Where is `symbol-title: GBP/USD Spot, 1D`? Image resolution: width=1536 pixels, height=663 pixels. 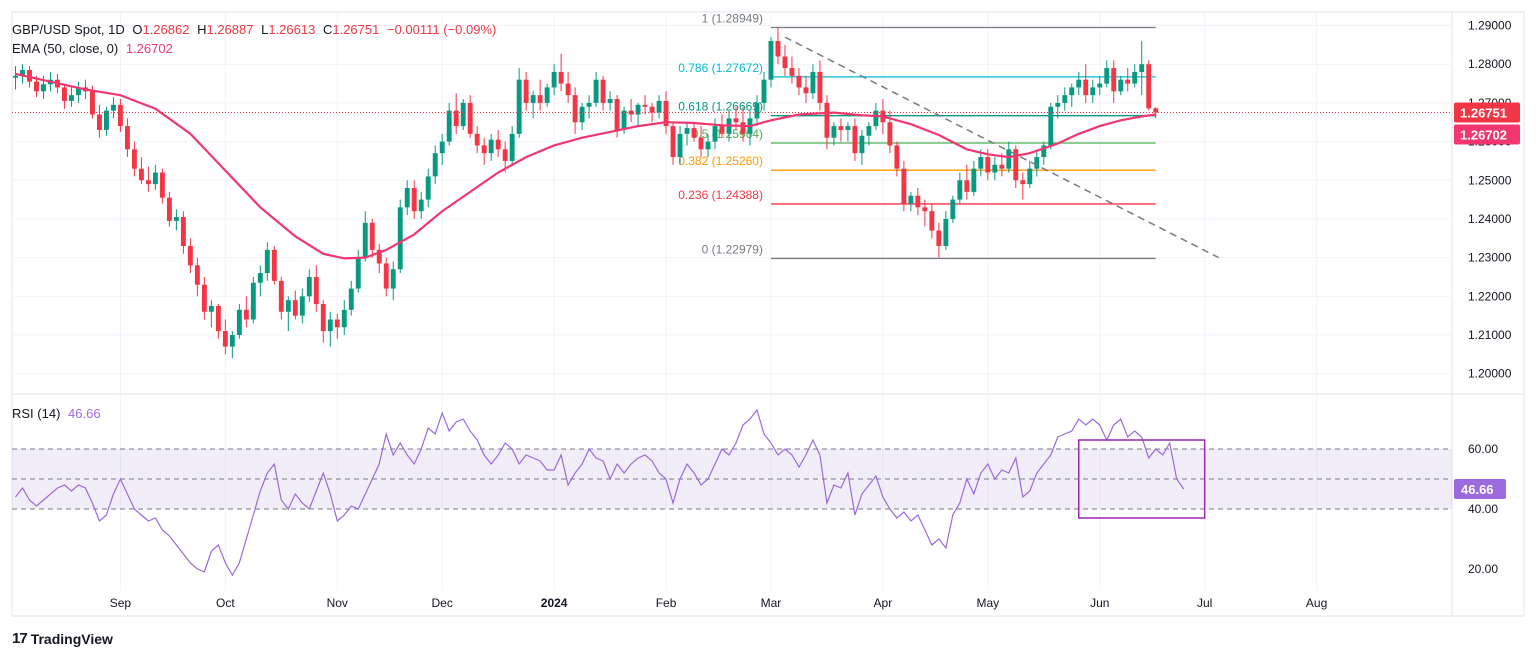 symbol-title: GBP/USD Spot, 1D is located at coordinates (68, 29).